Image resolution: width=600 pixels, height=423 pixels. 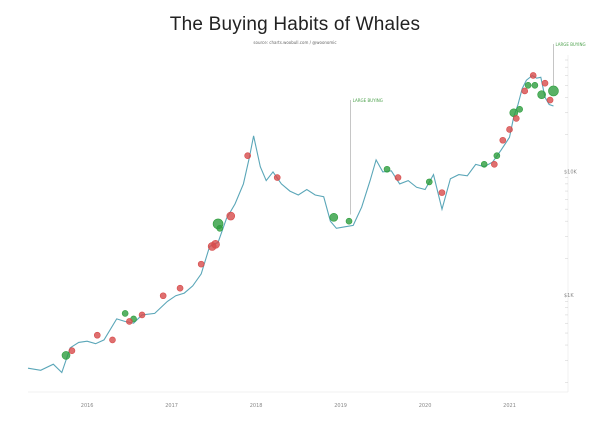 What do you see at coordinates (571, 221) in the screenshot?
I see `y-axis: $10K $1K` at bounding box center [571, 221].